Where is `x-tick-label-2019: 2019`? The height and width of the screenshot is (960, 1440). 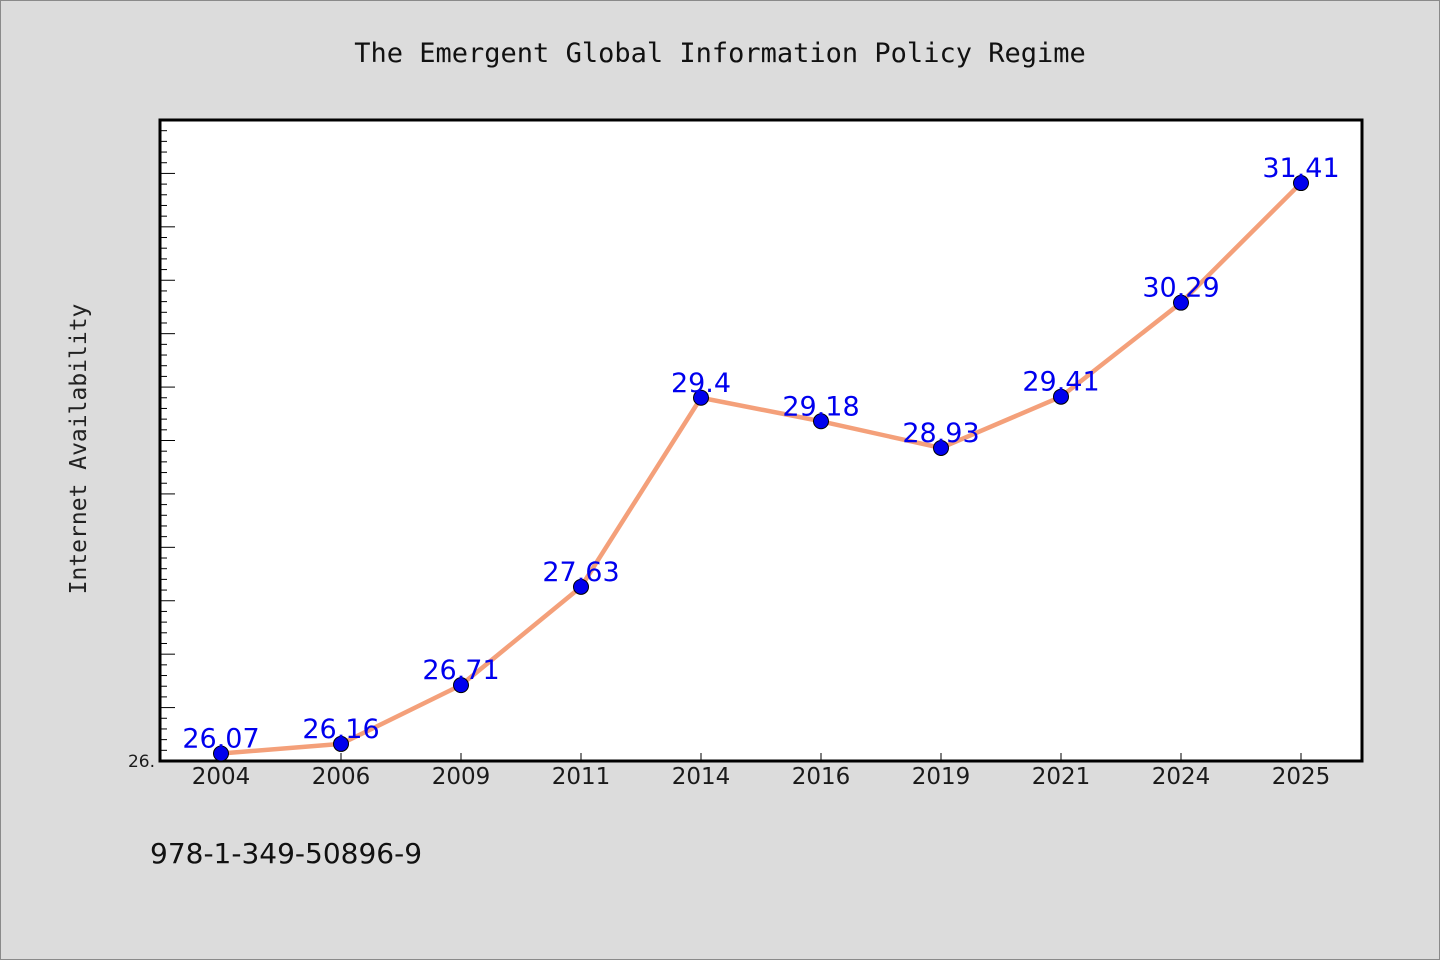
x-tick-label-2019: 2019 is located at coordinates (941, 777).